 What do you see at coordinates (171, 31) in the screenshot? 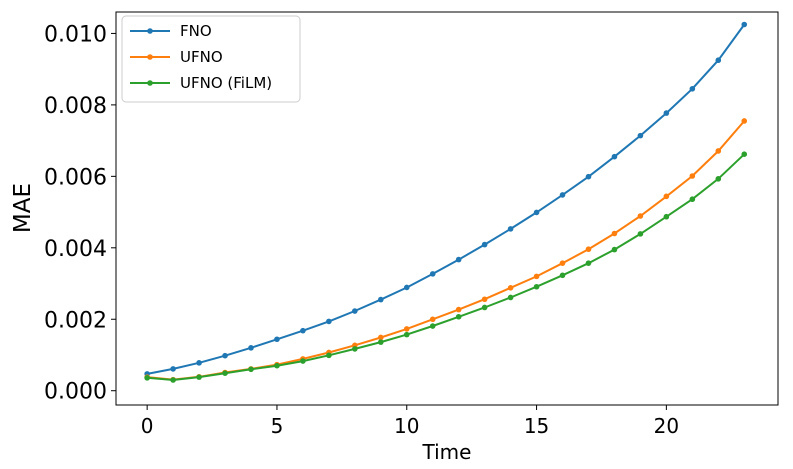
I see `legend-entry-fno: FNO` at bounding box center [171, 31].